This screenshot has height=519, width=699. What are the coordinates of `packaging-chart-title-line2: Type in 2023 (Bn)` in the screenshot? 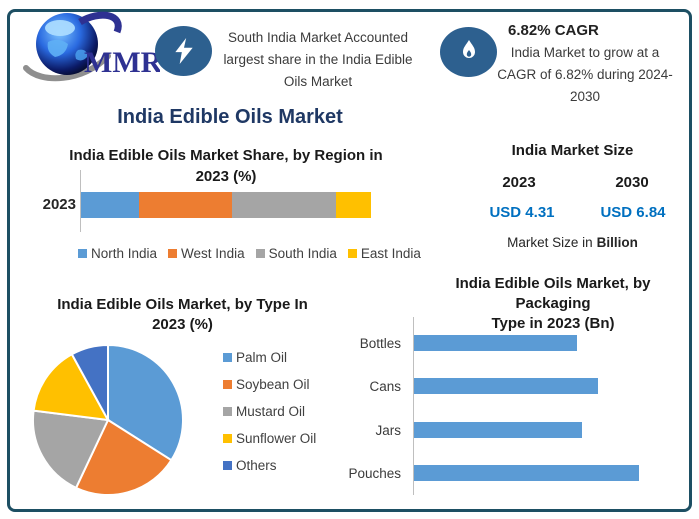 It's located at (553, 323).